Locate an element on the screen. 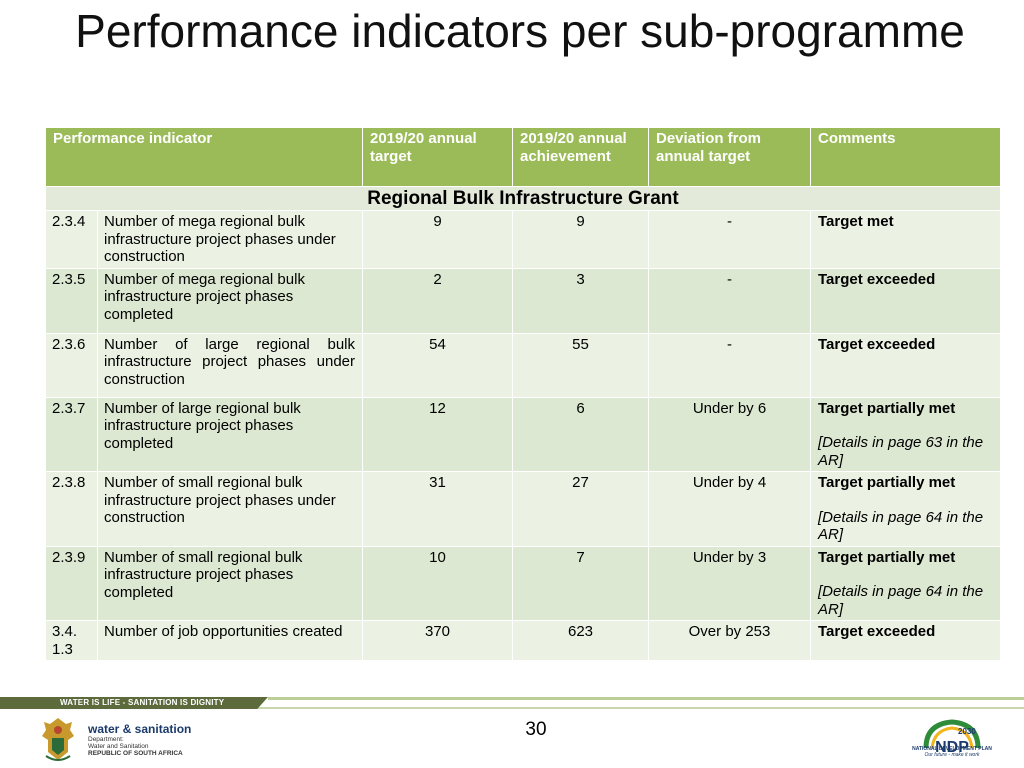 This screenshot has height=768, width=1024. ndp-year: 2030 is located at coordinates (967, 731).